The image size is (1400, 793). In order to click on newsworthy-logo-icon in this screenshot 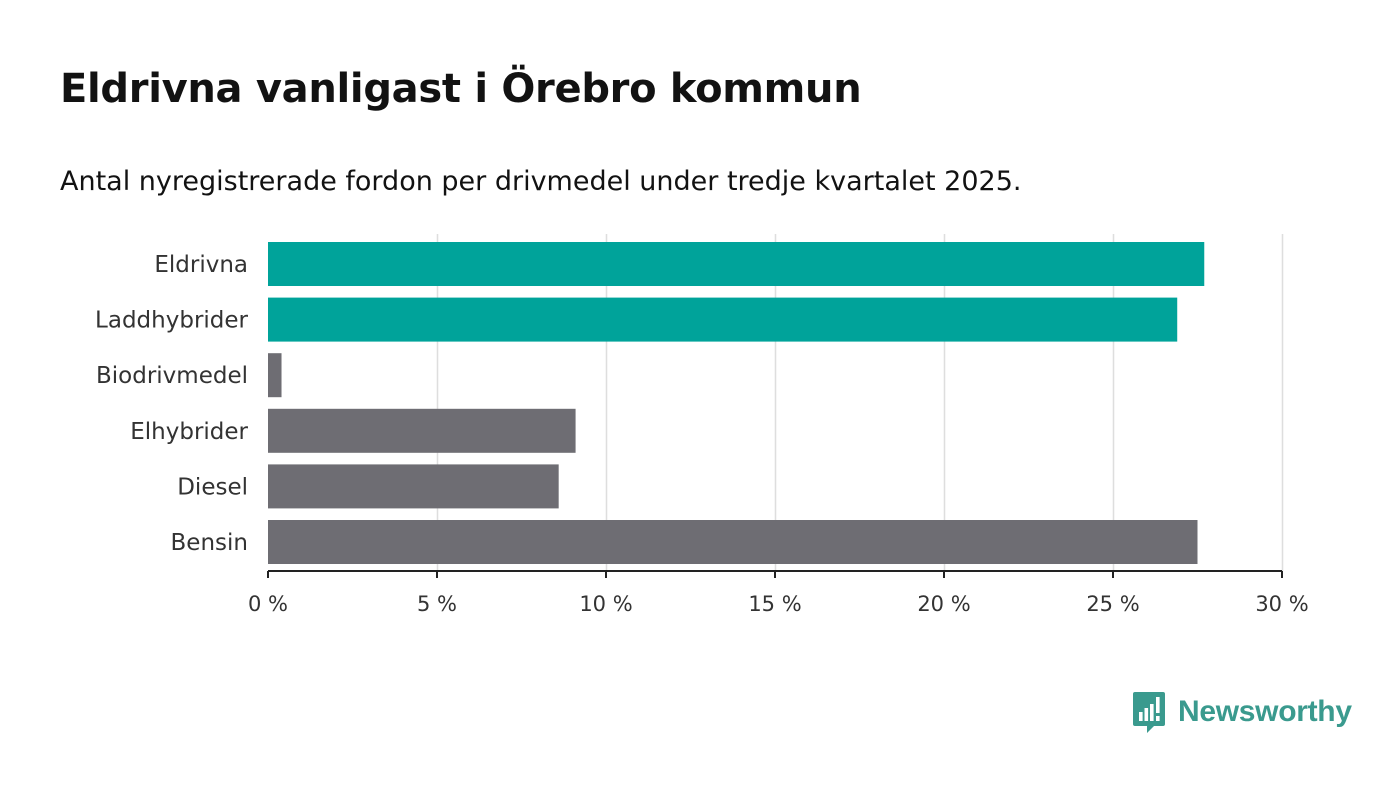, I will do `click(1149, 712)`.